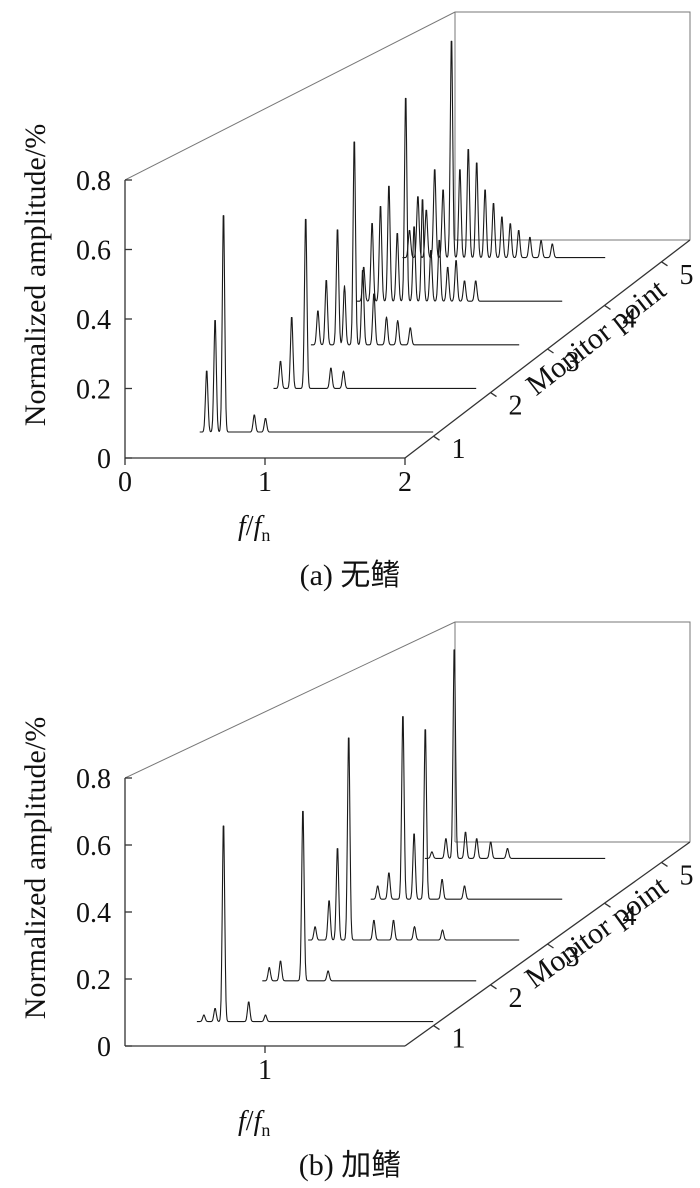  Describe the element at coordinates (405, 482) in the screenshot. I see `x-tick-label: 2` at that location.